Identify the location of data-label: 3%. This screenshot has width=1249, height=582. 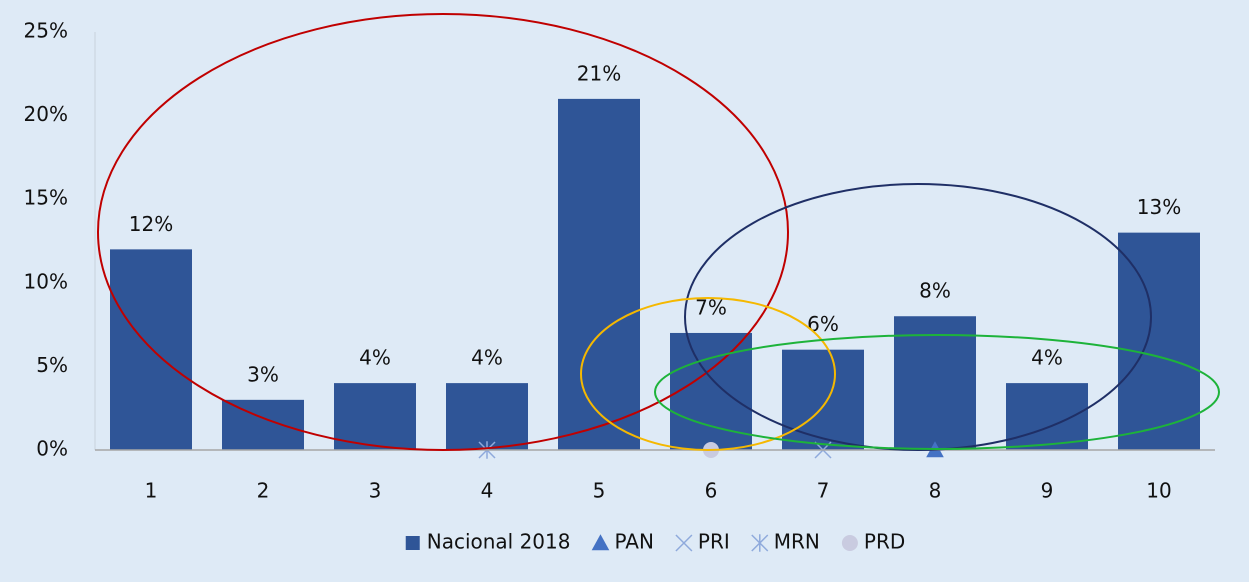
(263, 374).